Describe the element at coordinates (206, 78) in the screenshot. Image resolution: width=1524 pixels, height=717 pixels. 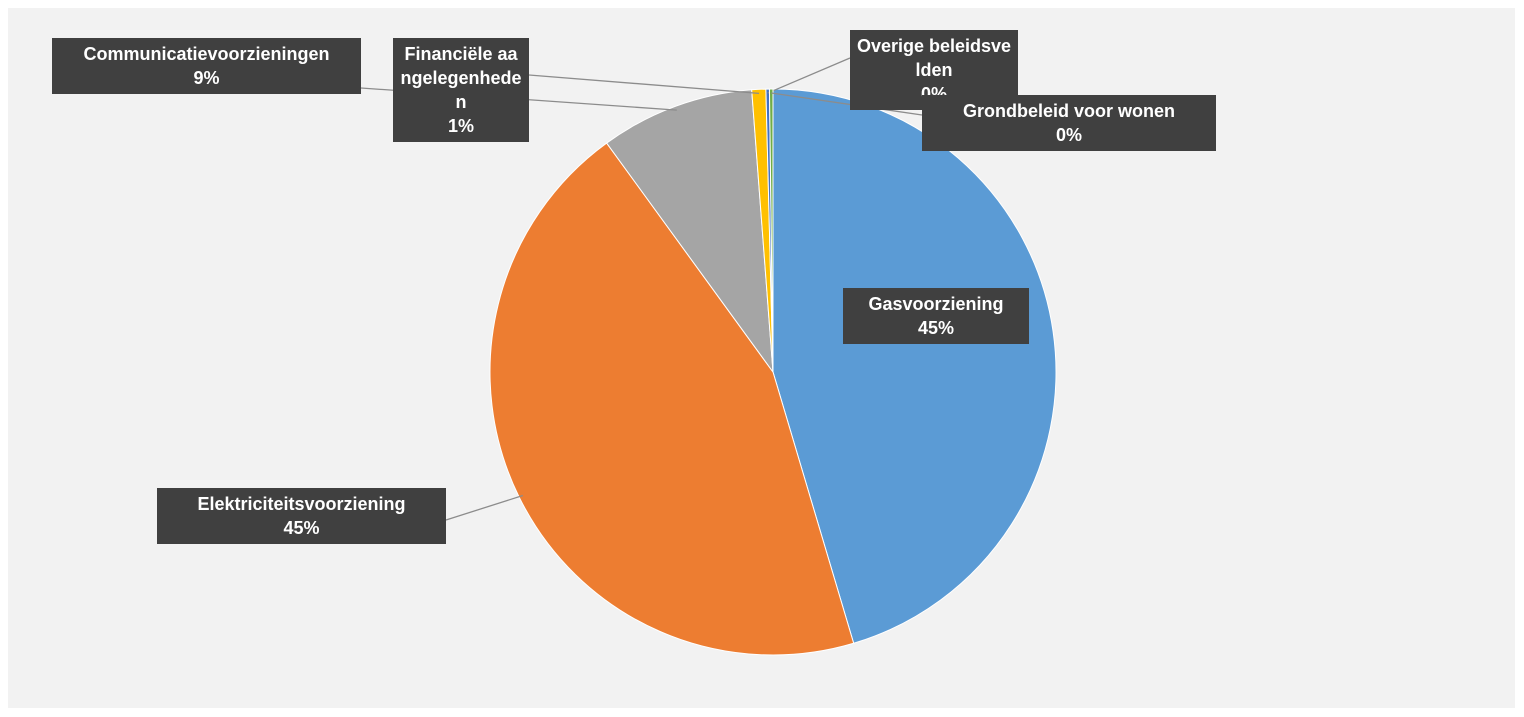
I see `label-value: 9%` at that location.